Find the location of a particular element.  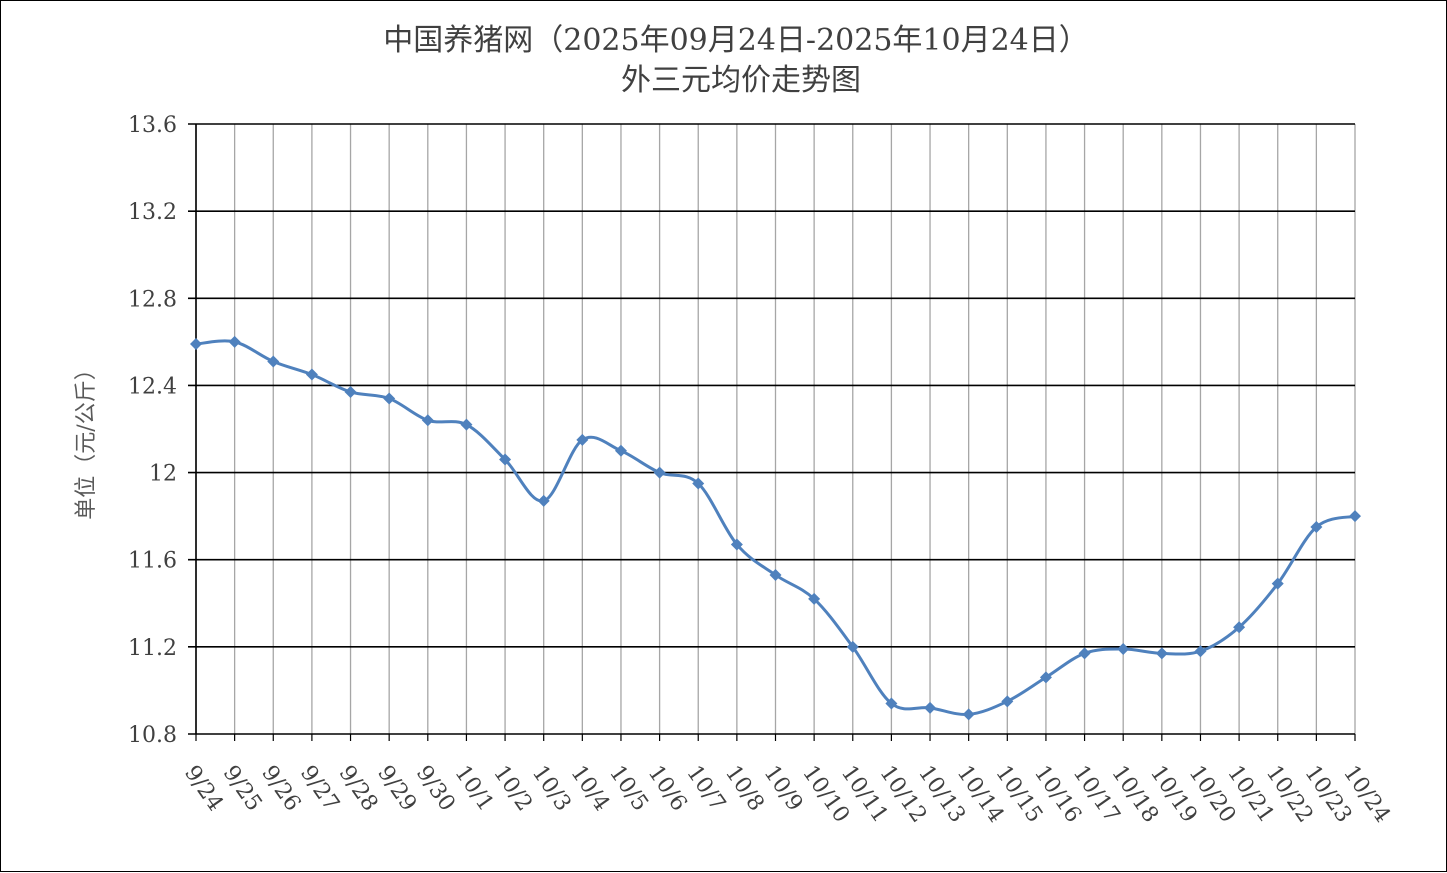

x-tick-label: 10/4 is located at coordinates (589, 788).